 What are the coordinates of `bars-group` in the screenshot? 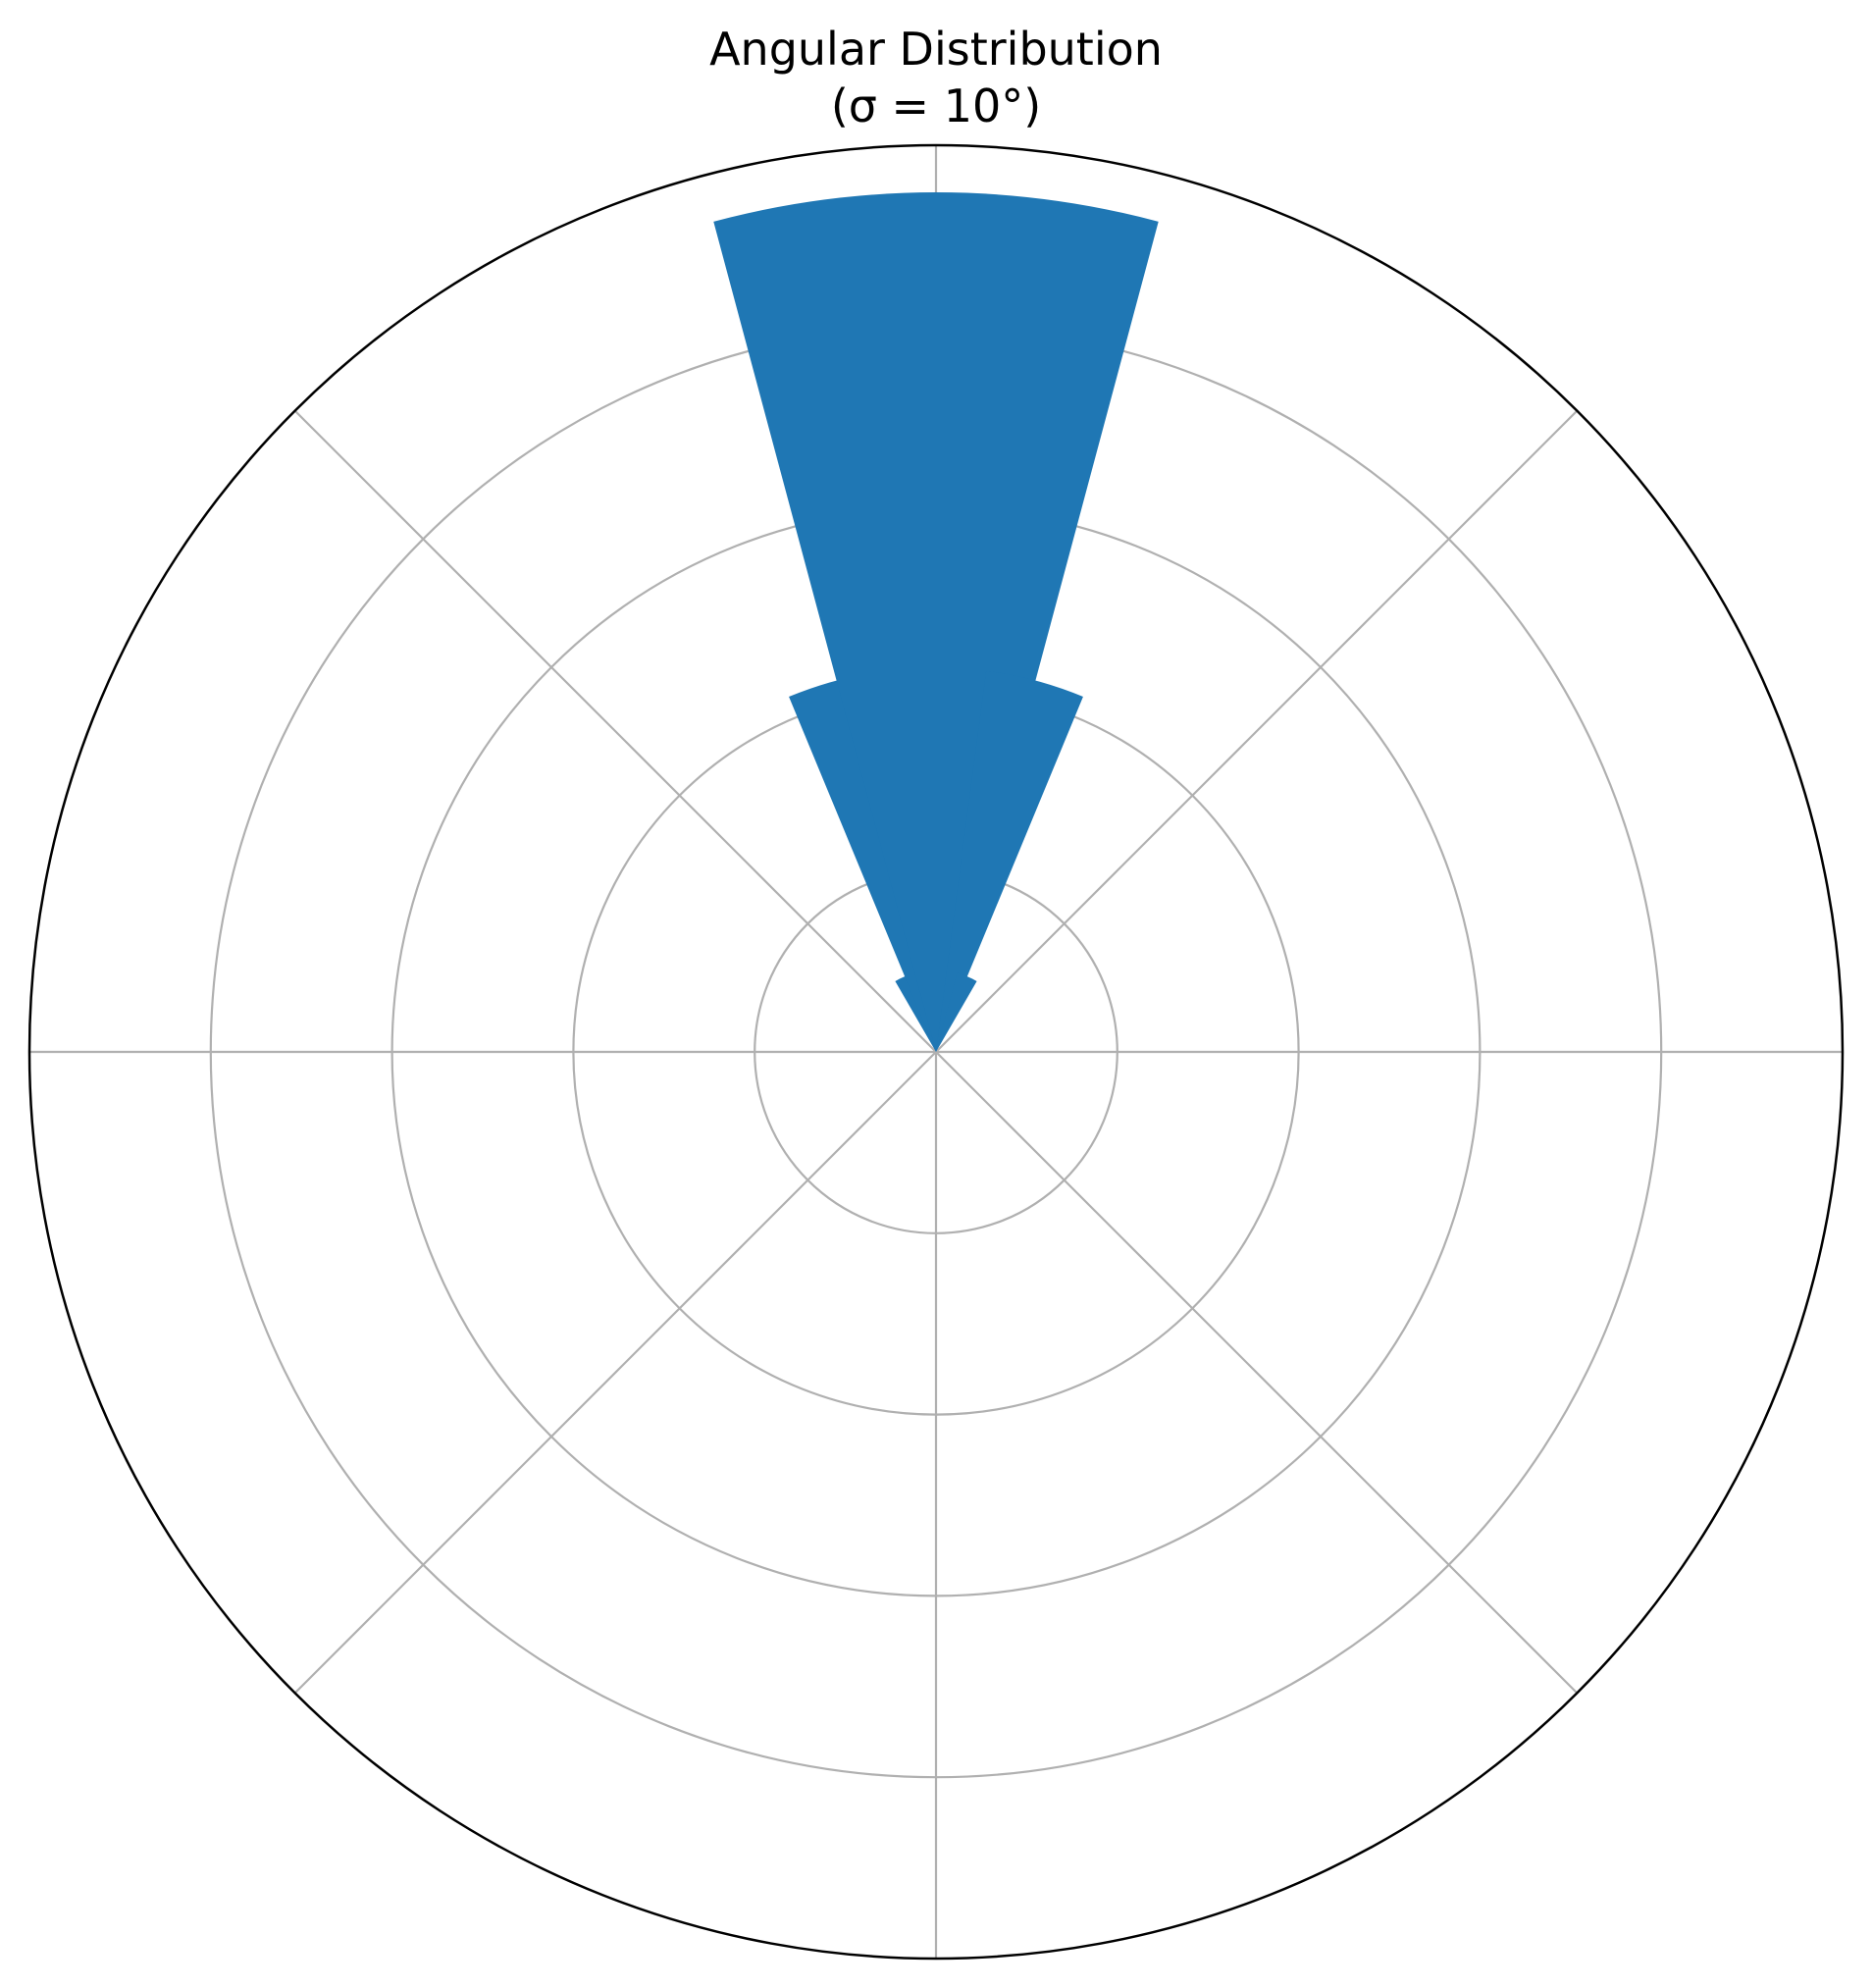 It's located at (936, 622).